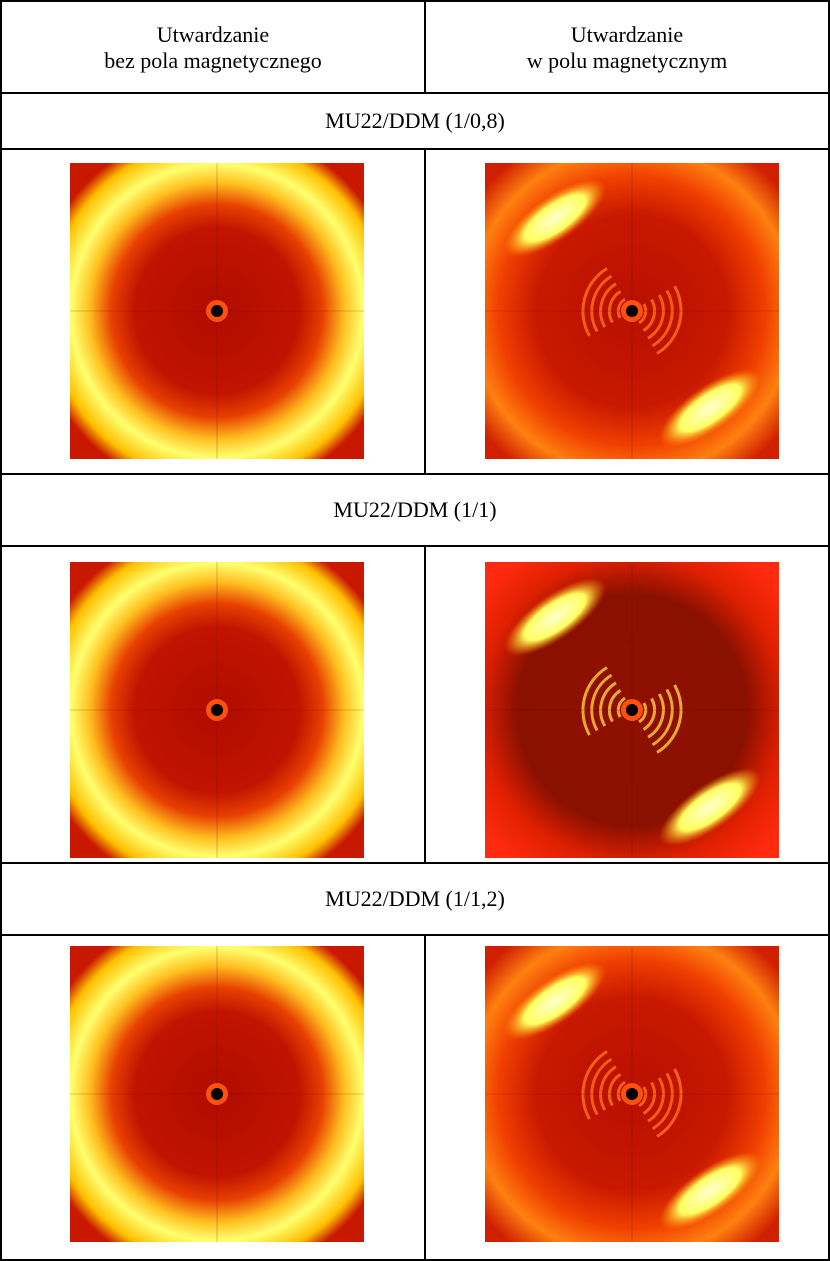 This screenshot has width=830, height=1261. Describe the element at coordinates (415, 898) in the screenshot. I see `section-label: MU22/DDM (1/1,2)` at that location.